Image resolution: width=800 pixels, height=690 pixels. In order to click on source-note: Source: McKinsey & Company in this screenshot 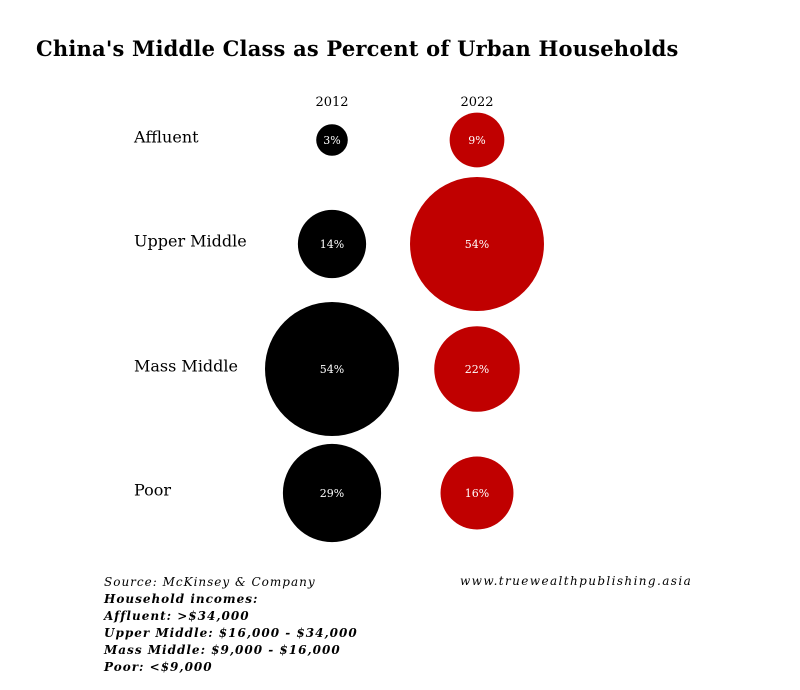, I will do `click(210, 582)`.